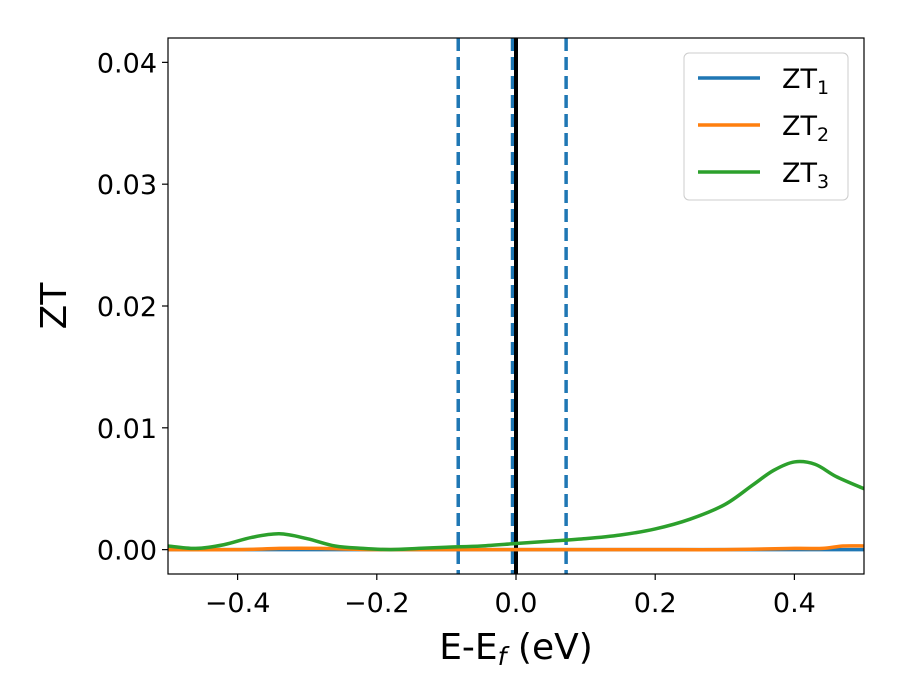 The height and width of the screenshot is (700, 900). I want to click on x-axis-title: E-Ef (eV), so click(516, 649).